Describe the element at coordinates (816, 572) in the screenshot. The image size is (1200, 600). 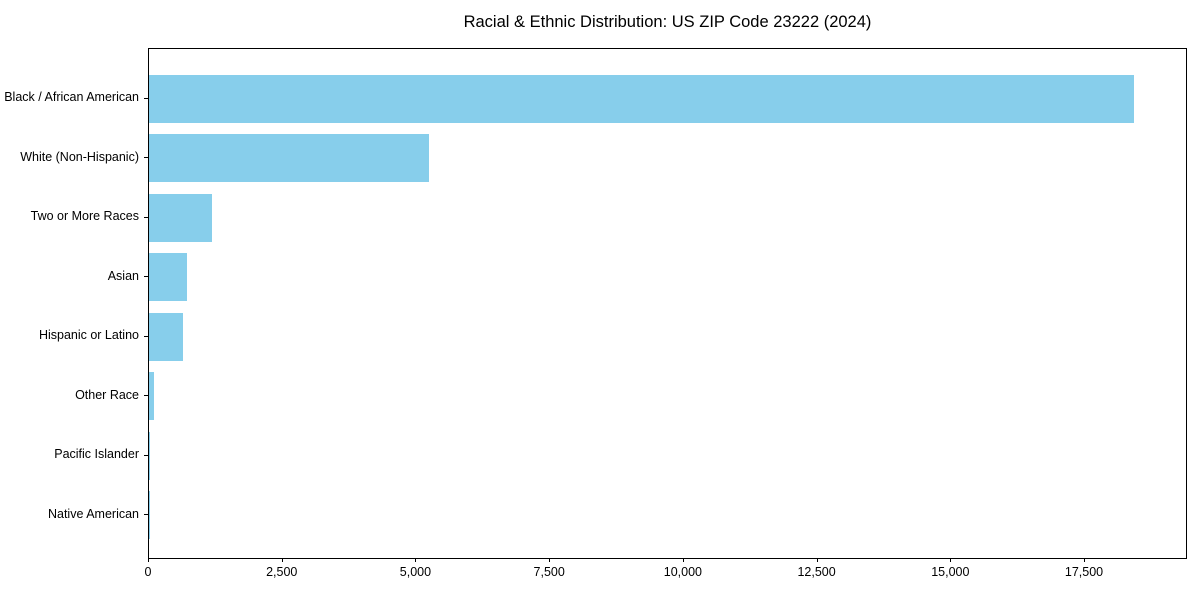
I see `xtick-label-12-500: 12,500` at that location.